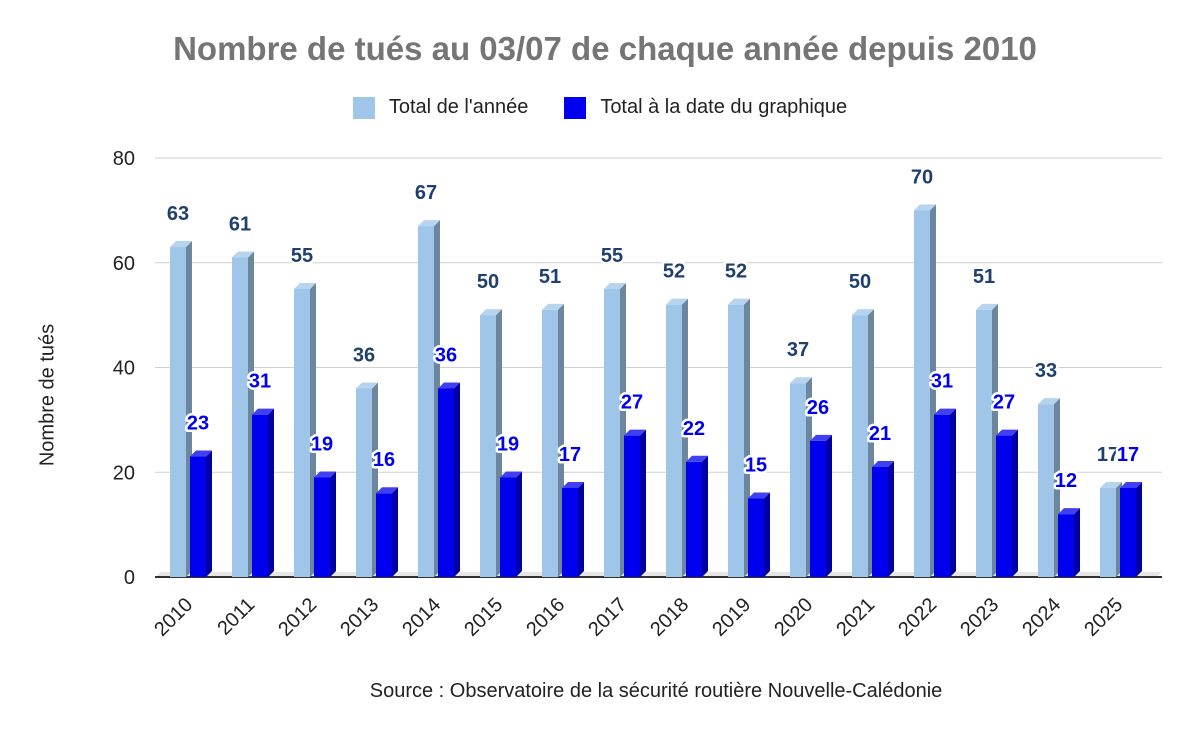 The height and width of the screenshot is (742, 1200). What do you see at coordinates (612, 256) in the screenshot?
I see `data-label-total-annee: 55` at bounding box center [612, 256].